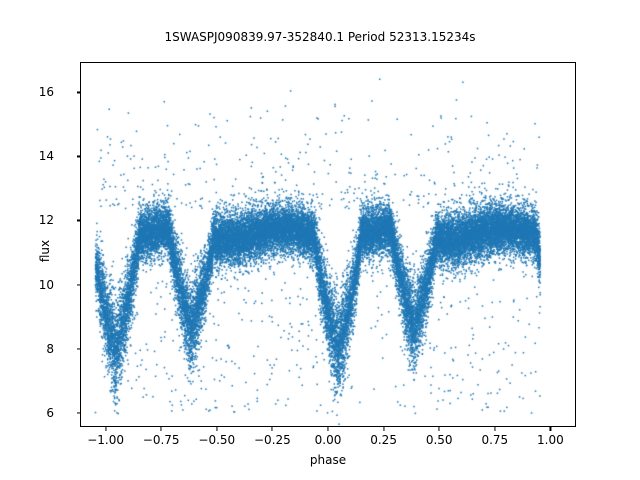 The height and width of the screenshot is (480, 640). I want to click on x-axis-label: phase, so click(328, 460).